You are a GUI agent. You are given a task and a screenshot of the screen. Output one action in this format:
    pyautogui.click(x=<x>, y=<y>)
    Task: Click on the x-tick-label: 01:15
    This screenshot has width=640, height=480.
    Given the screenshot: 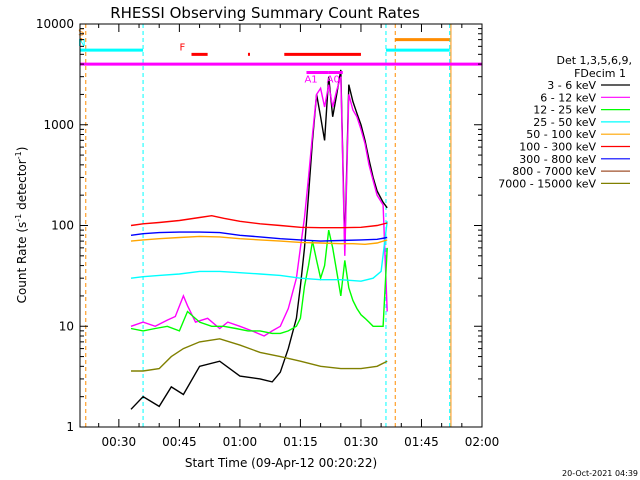 What is the action you would take?
    pyautogui.click(x=300, y=442)
    